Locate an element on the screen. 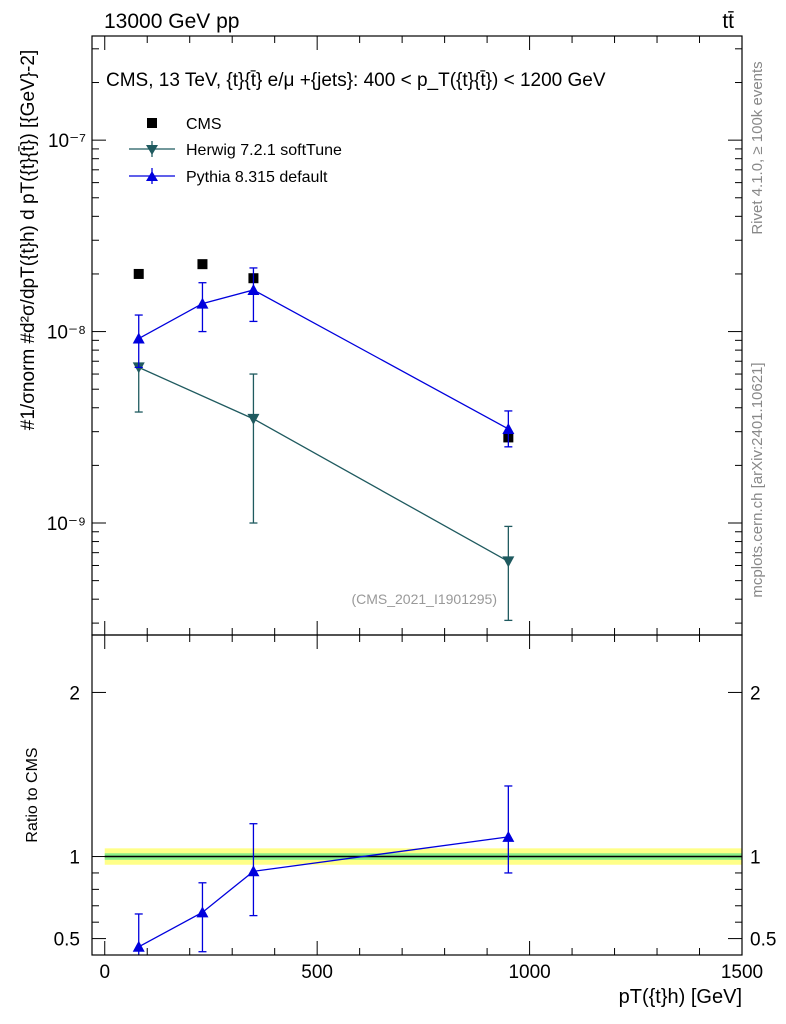  process-label: tt̄ is located at coordinates (728, 21).